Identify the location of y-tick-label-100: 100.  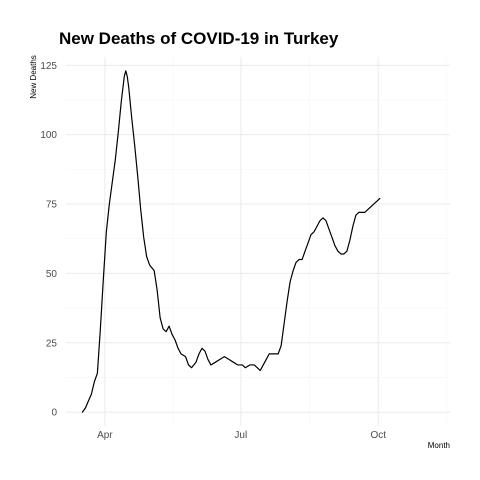
(48, 135).